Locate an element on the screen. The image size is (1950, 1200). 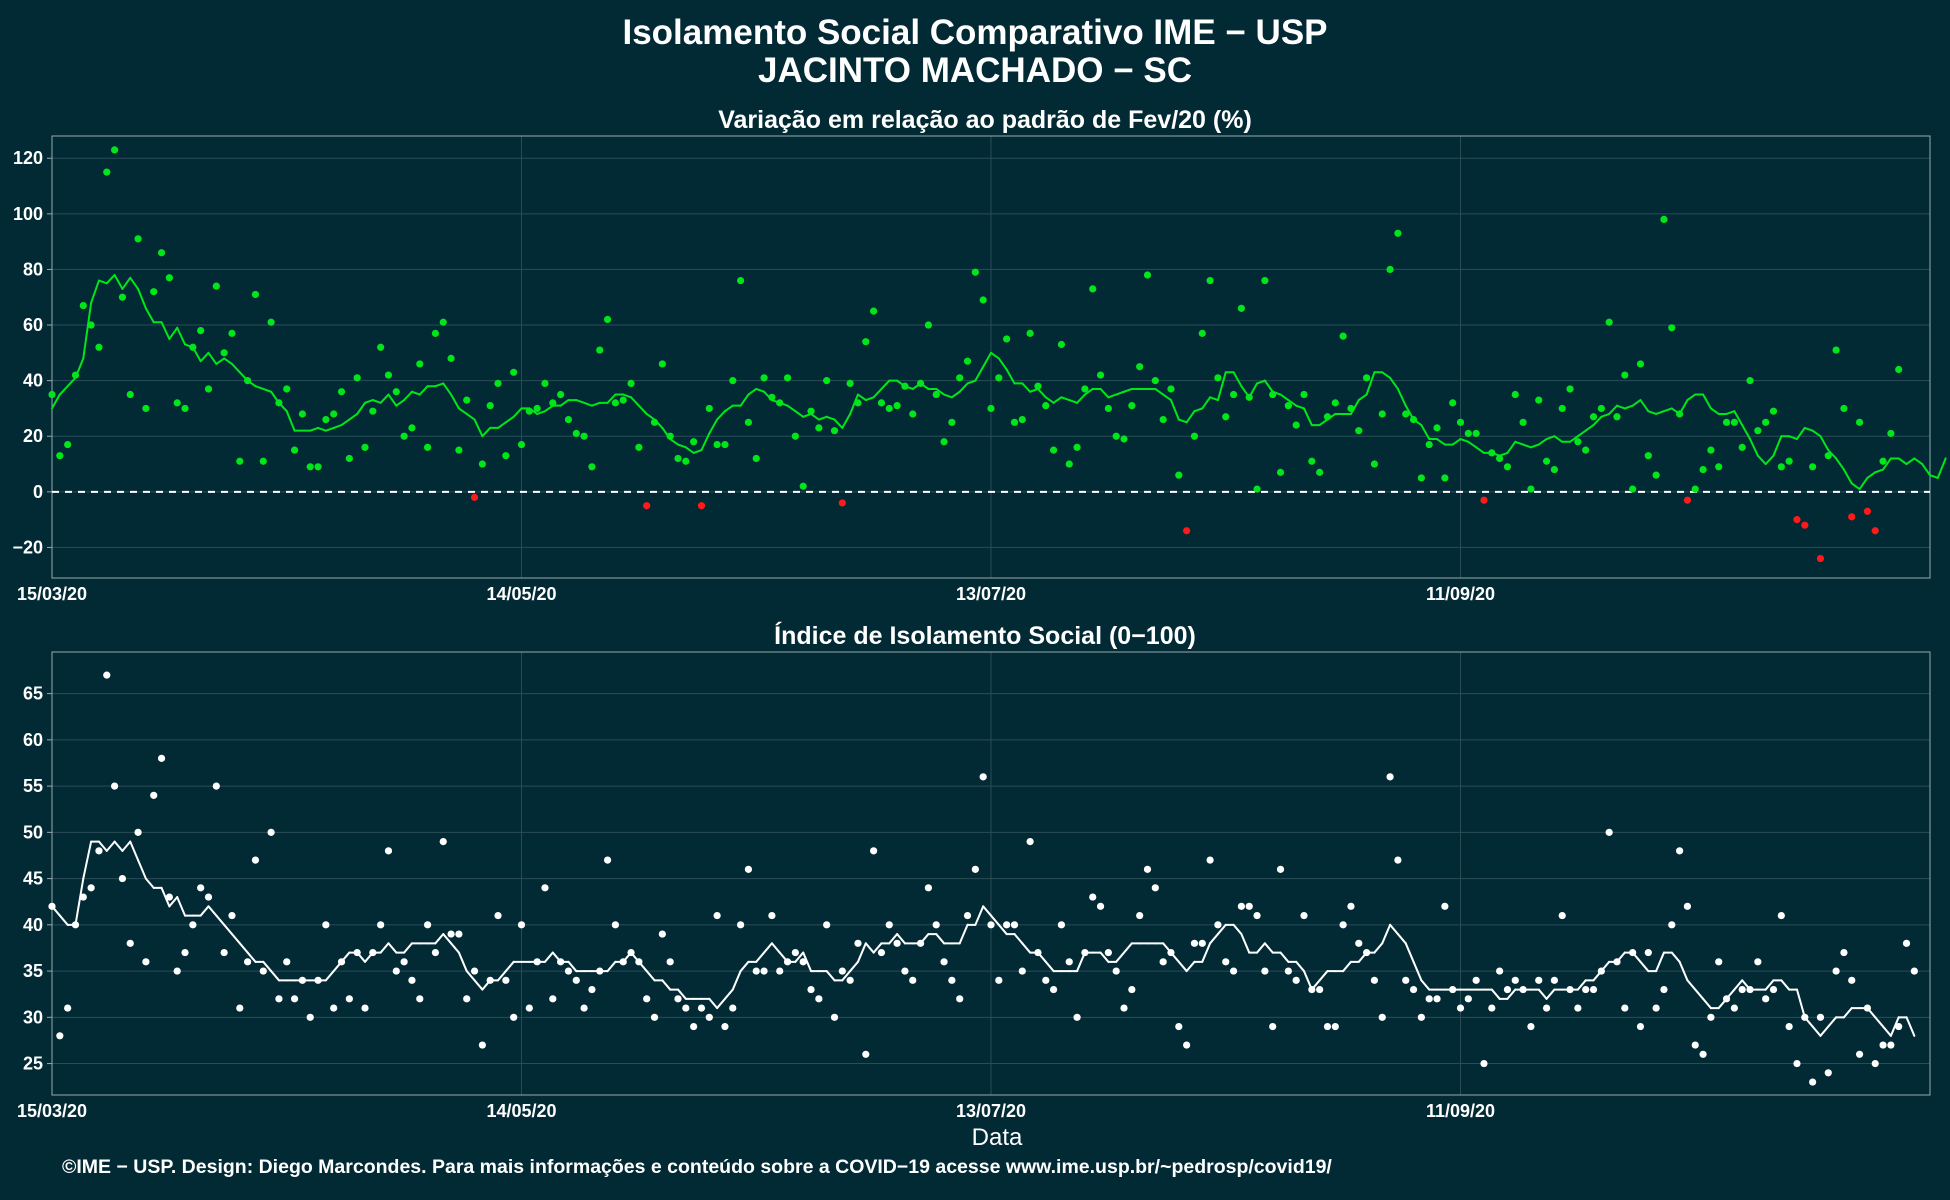
y-tick-label: 60 is located at coordinates (33, 325).